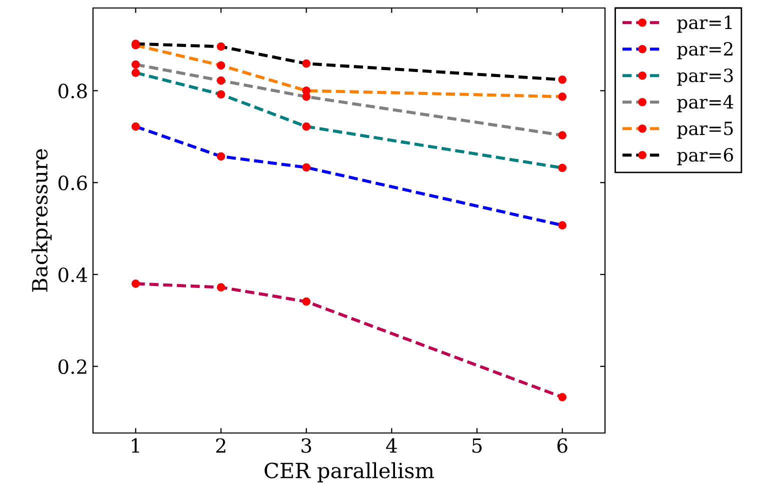 This screenshot has height=499, width=764. What do you see at coordinates (704, 51) in the screenshot?
I see `legend-label: par=2` at bounding box center [704, 51].